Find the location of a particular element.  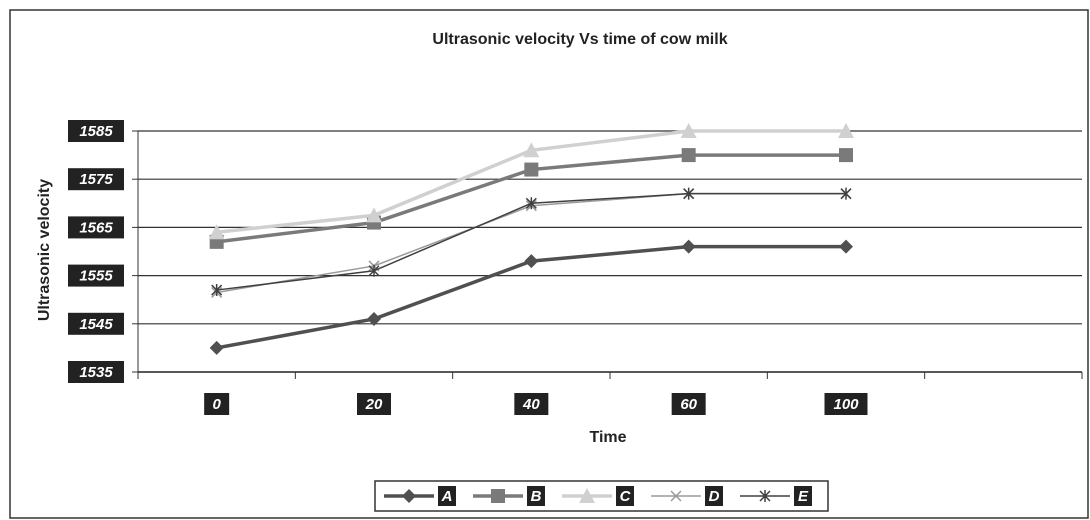

y-tick-label: 1575 is located at coordinates (96, 179).